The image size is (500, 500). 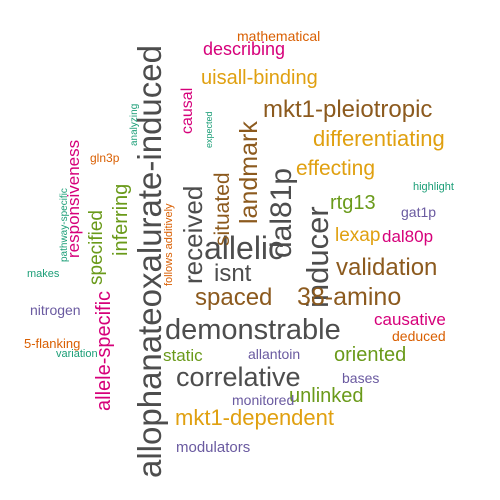 What do you see at coordinates (370, 355) in the screenshot?
I see `word-oriented: oriented` at bounding box center [370, 355].